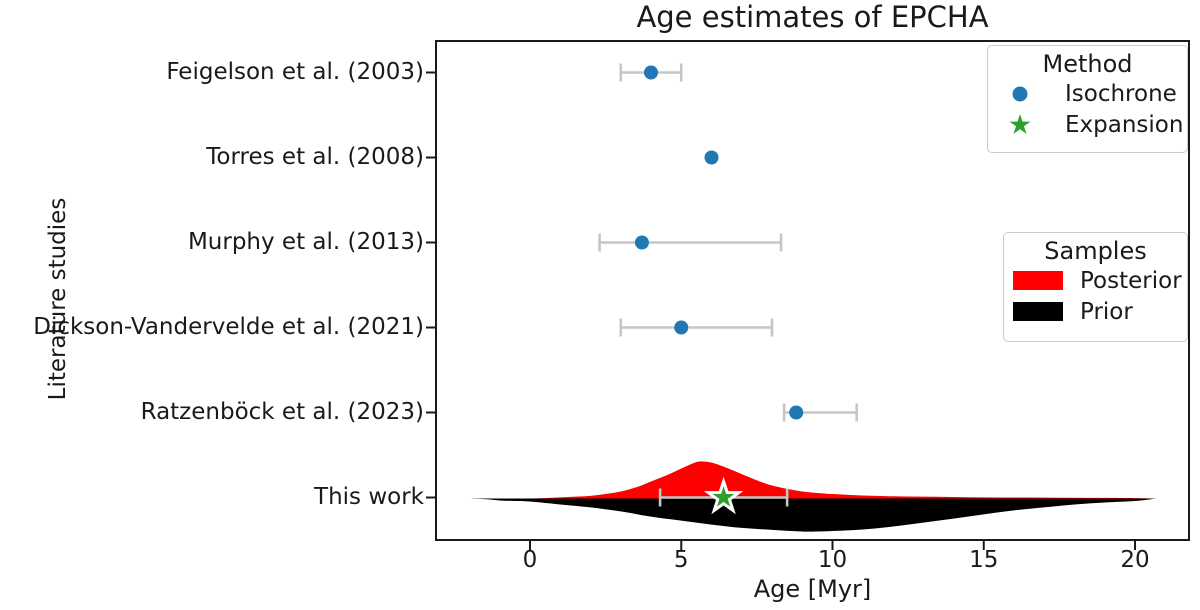 The image size is (1200, 610). I want to click on y-tick-label: Ratzenböck et al. (2023), so click(282, 412).